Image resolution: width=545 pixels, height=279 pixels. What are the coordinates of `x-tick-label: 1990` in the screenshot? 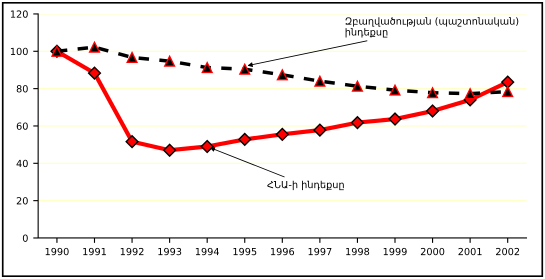 It's located at (57, 252).